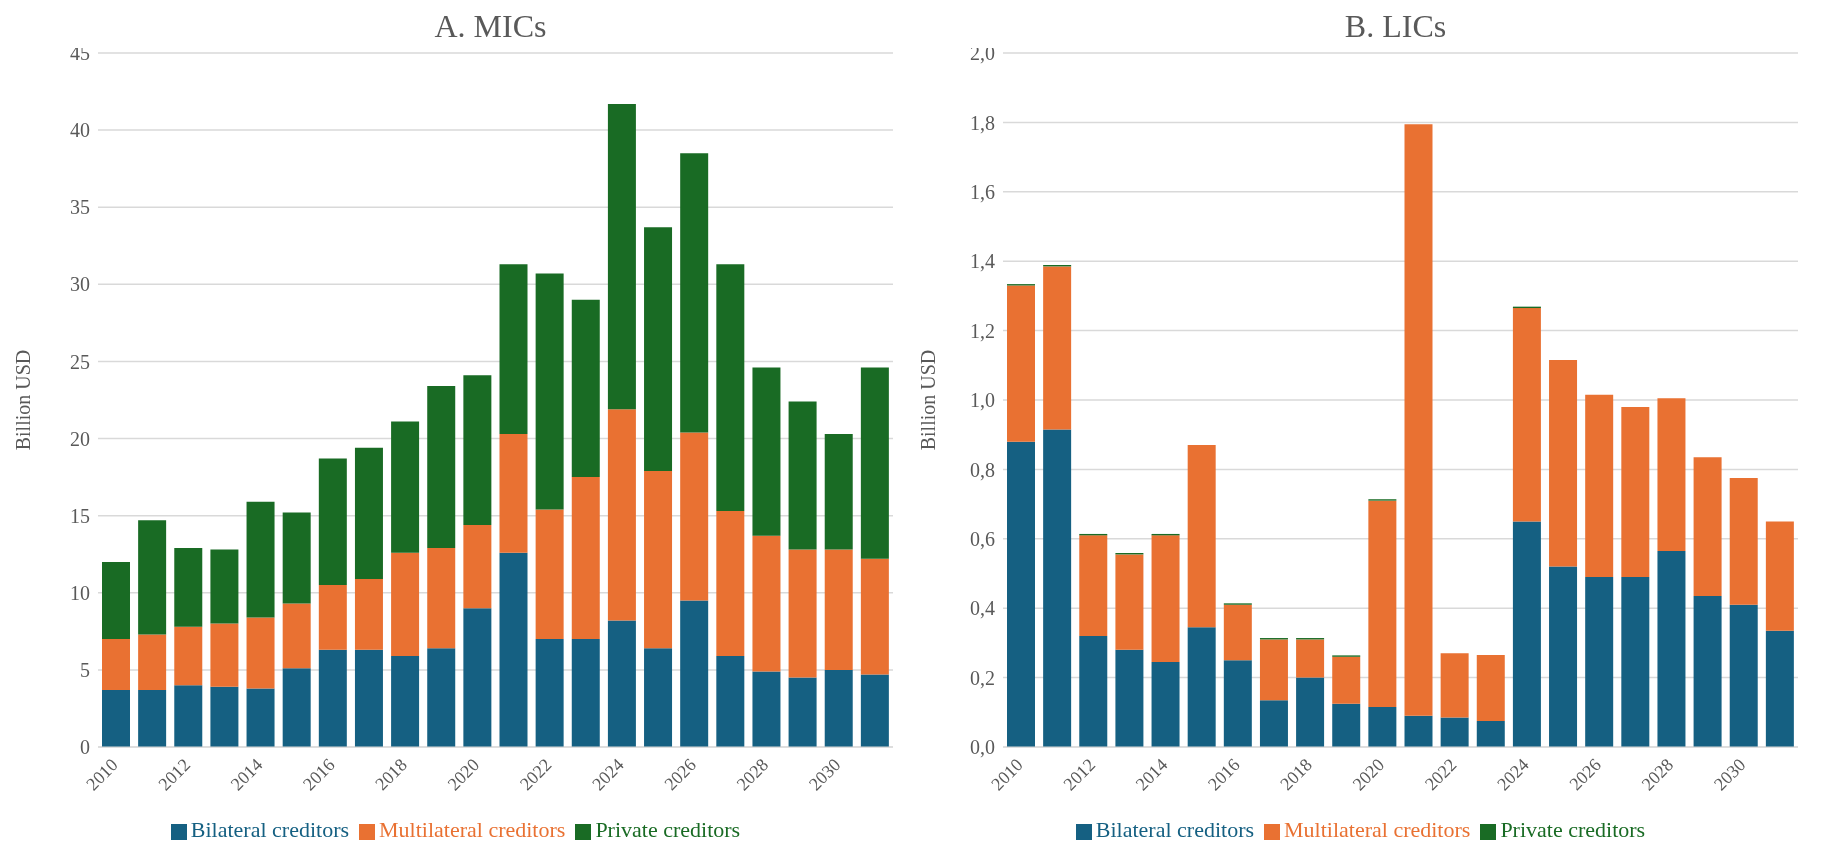 Image resolution: width=1840 pixels, height=856 pixels. I want to click on y-tick-label: 1,8, so click(982, 122).